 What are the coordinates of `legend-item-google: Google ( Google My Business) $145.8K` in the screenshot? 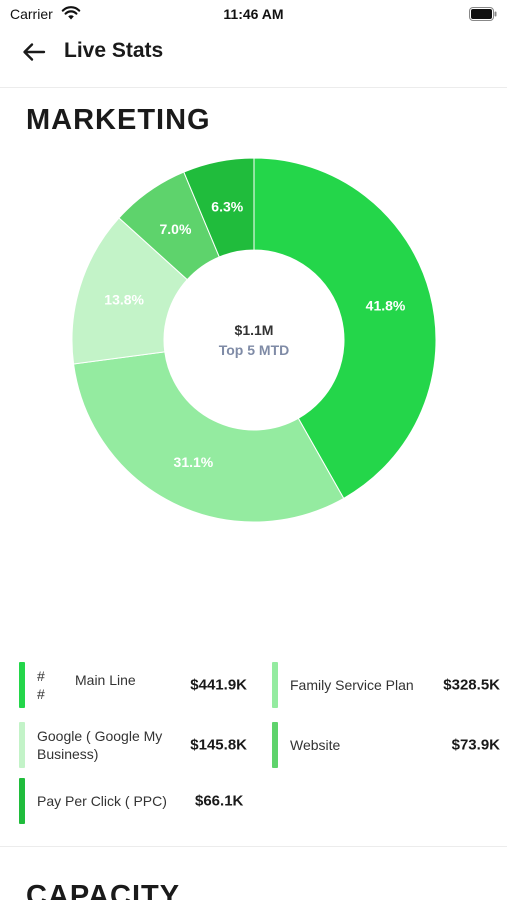 It's located at (134, 745).